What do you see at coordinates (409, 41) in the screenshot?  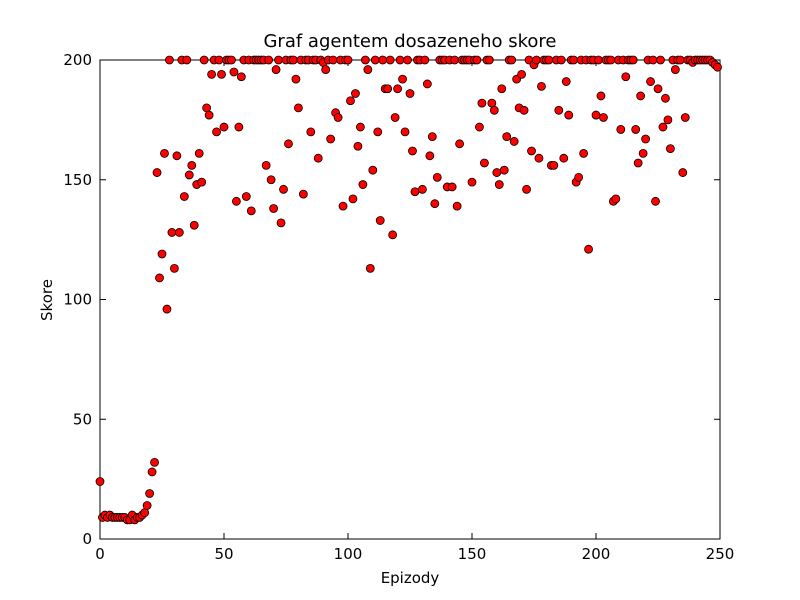 I see `chart-title: Graf agentem dosazeneho skore` at bounding box center [409, 41].